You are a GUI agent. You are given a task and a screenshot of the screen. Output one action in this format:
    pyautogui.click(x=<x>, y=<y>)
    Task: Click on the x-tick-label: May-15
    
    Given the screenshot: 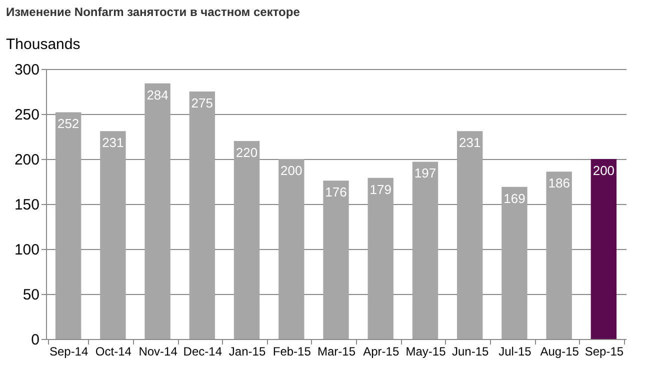 What is the action you would take?
    pyautogui.click(x=426, y=351)
    